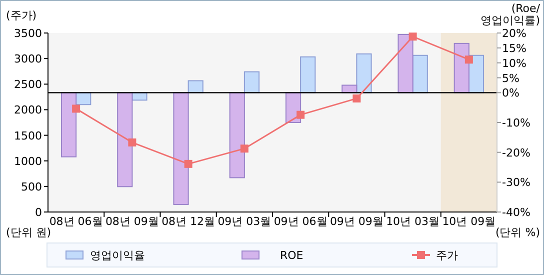 The width and height of the screenshot is (544, 275). What do you see at coordinates (28, 110) in the screenshot?
I see `y-tick-label: 2000` at bounding box center [28, 110].